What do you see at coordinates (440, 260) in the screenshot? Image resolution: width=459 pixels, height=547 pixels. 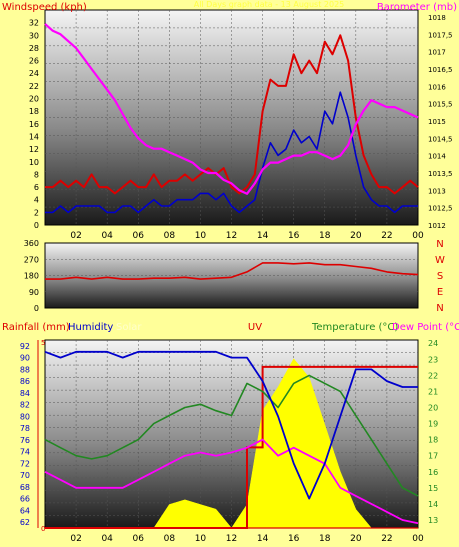 I see `compass-label: W` at bounding box center [440, 260].